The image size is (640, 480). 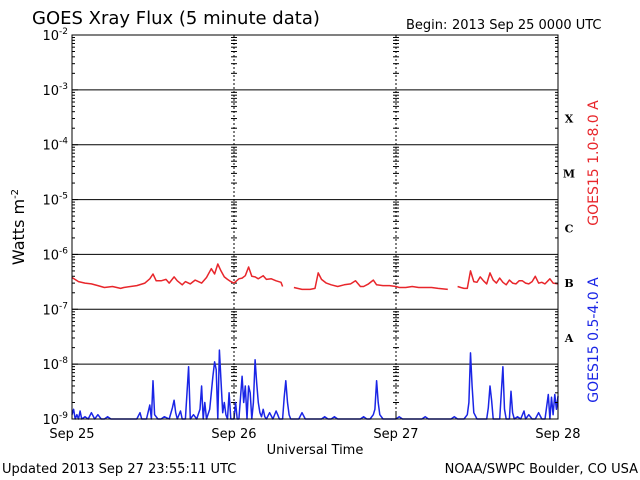 I want to click on y-tick-label: 10⁻³, so click(x=55, y=90).